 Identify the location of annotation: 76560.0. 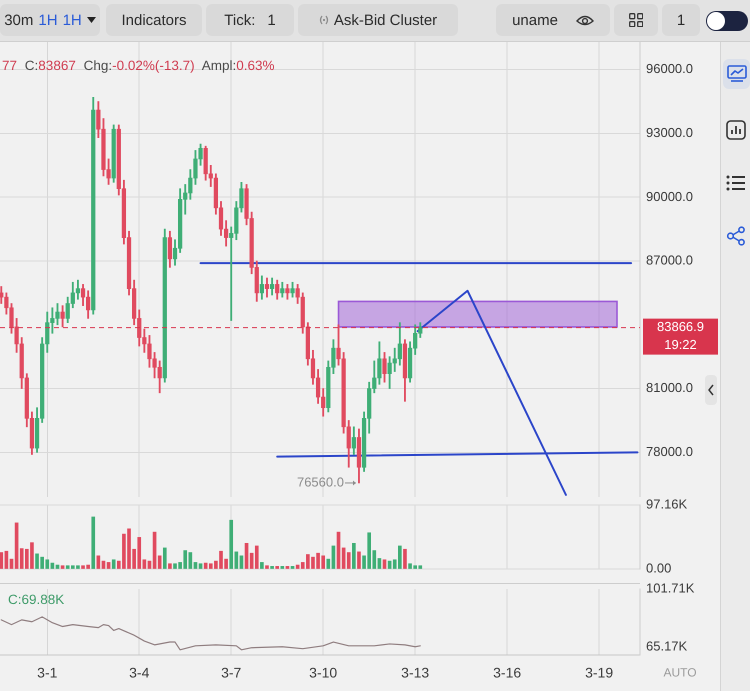
(320, 482).